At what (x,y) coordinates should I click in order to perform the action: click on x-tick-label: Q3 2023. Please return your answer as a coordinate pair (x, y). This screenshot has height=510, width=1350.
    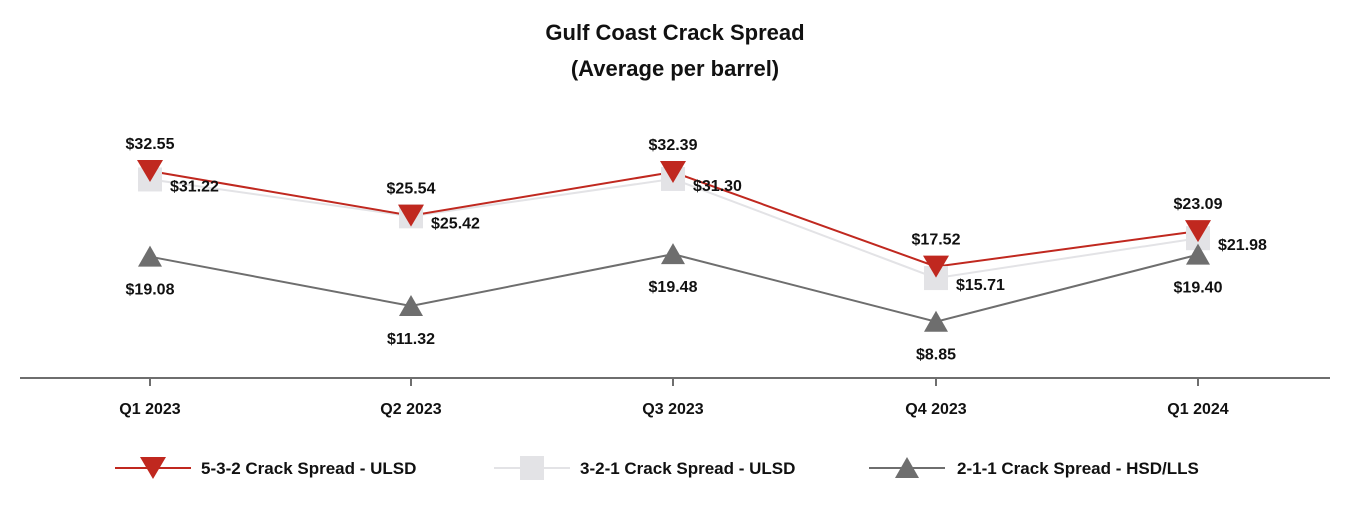
    Looking at the image, I should click on (672, 409).